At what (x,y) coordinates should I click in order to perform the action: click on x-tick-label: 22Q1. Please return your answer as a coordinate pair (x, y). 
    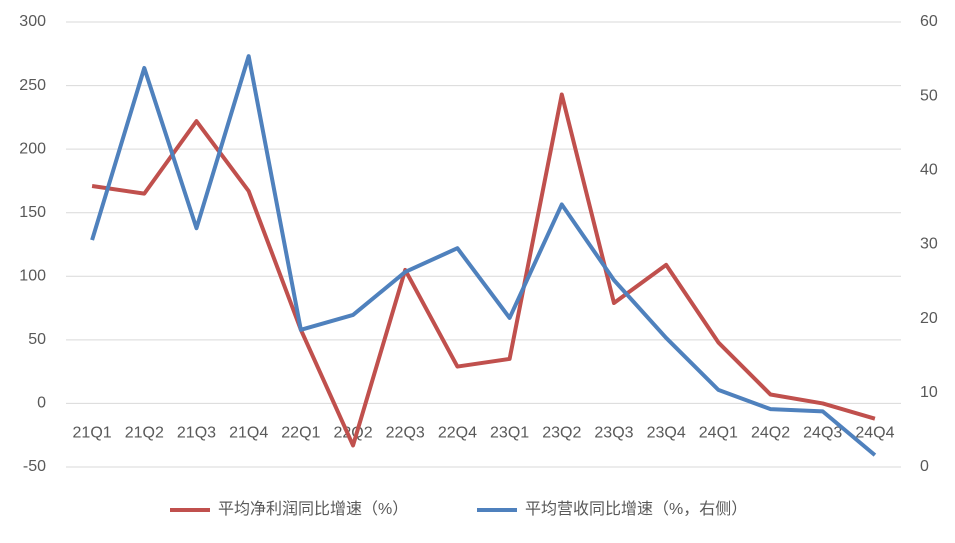
    Looking at the image, I should click on (300, 433).